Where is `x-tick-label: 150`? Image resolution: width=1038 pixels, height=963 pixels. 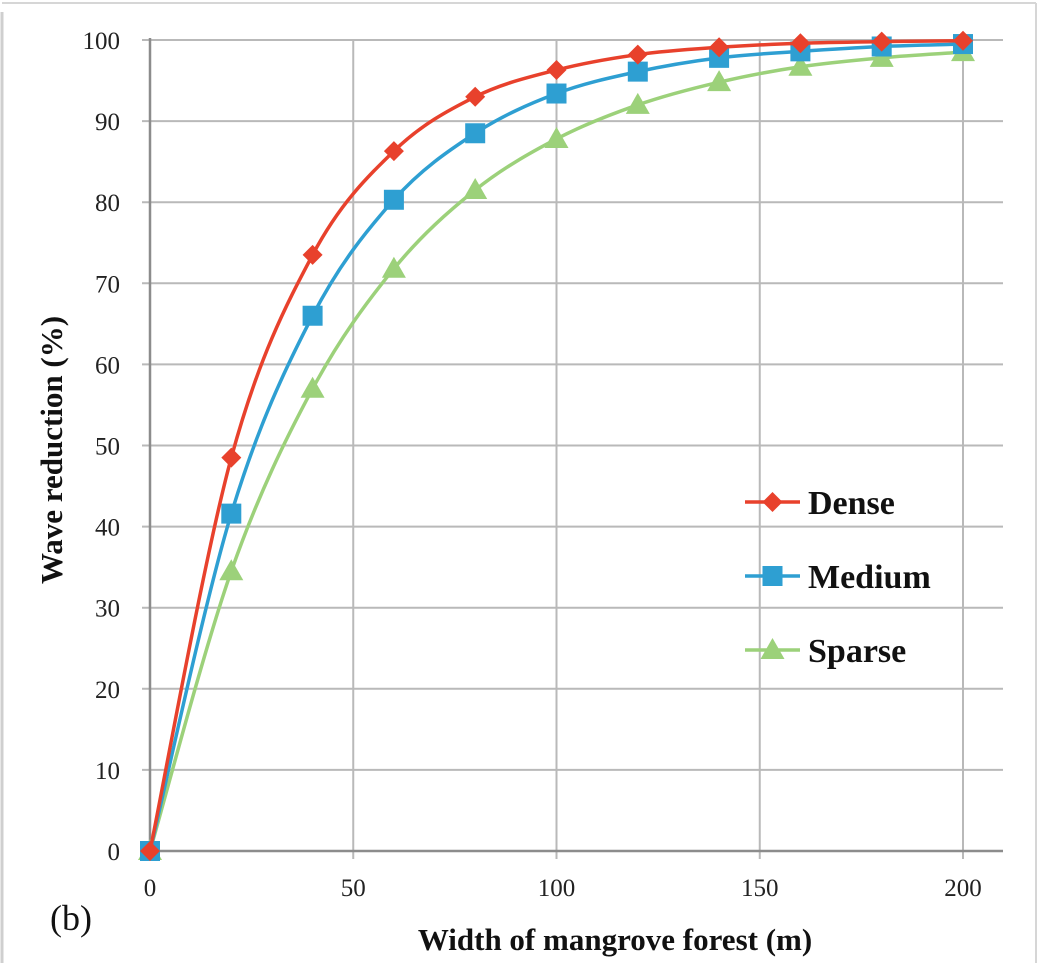 x-tick-label: 150 is located at coordinates (760, 888).